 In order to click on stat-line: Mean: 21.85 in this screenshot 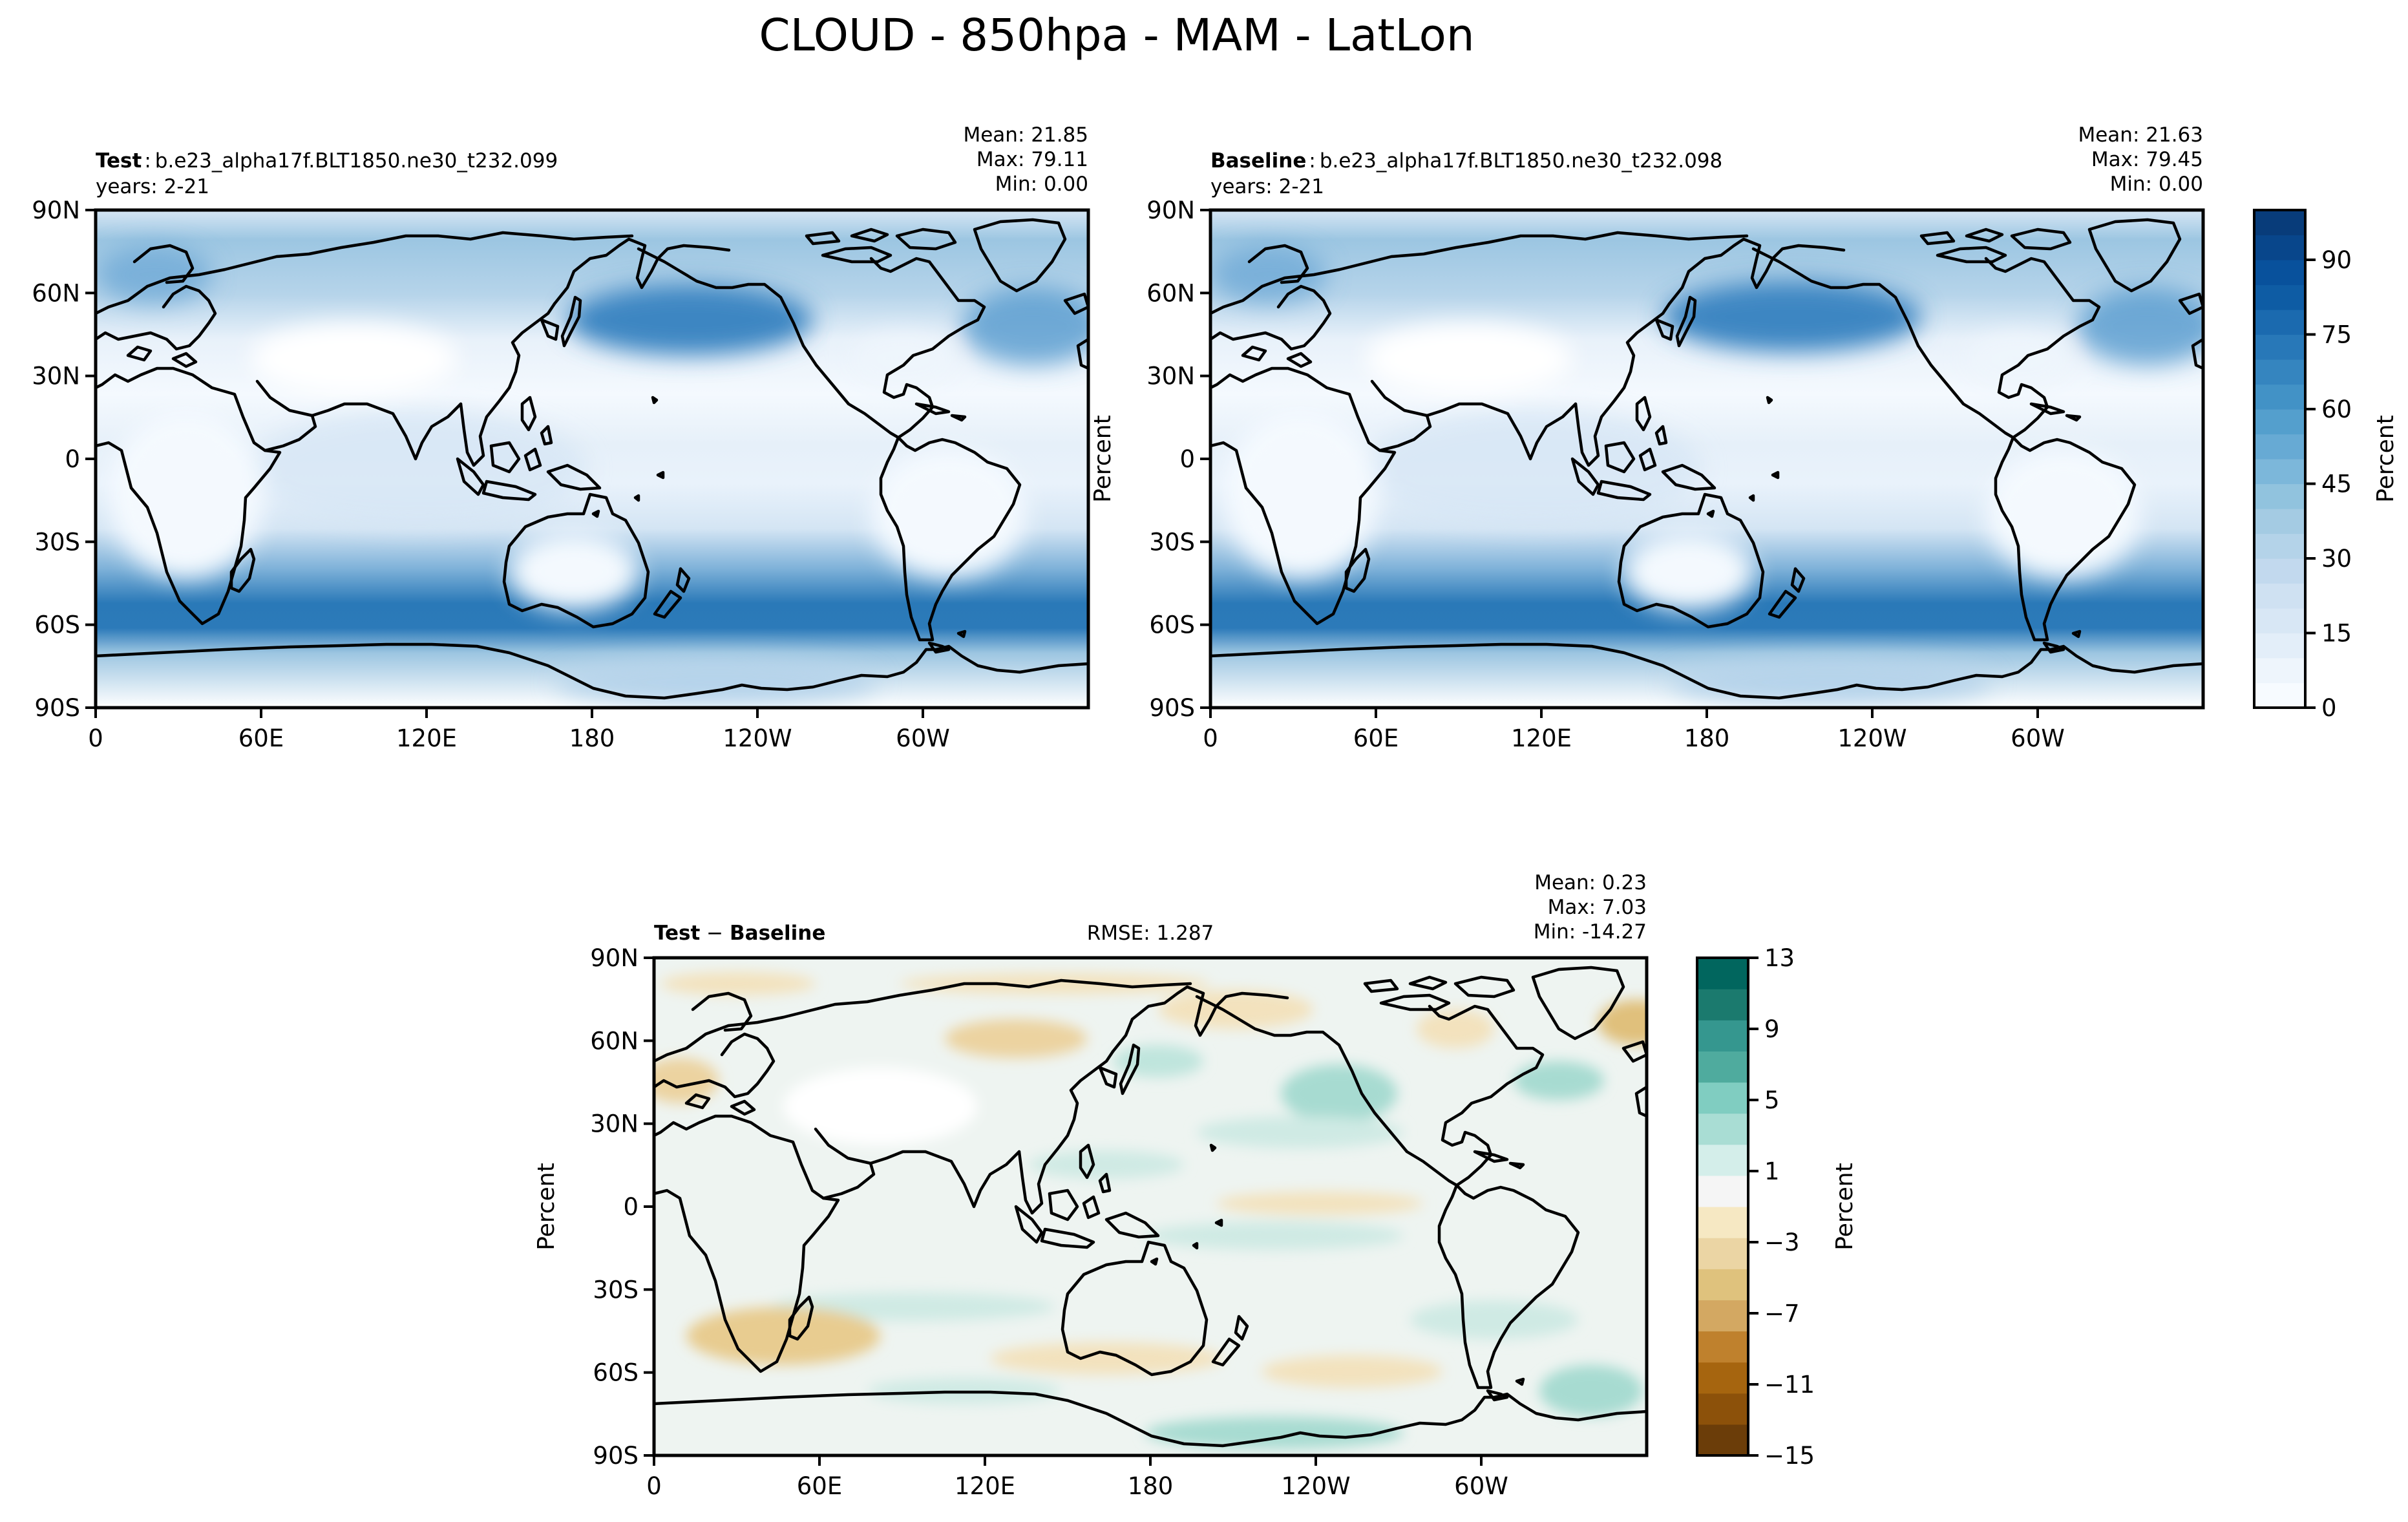, I will do `click(1025, 135)`.